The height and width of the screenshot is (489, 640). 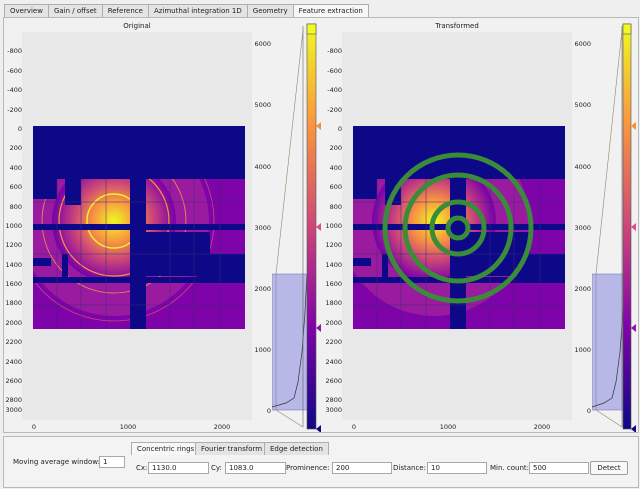 What do you see at coordinates (334, 71) in the screenshot?
I see `right-y-tick-label: -600` at bounding box center [334, 71].